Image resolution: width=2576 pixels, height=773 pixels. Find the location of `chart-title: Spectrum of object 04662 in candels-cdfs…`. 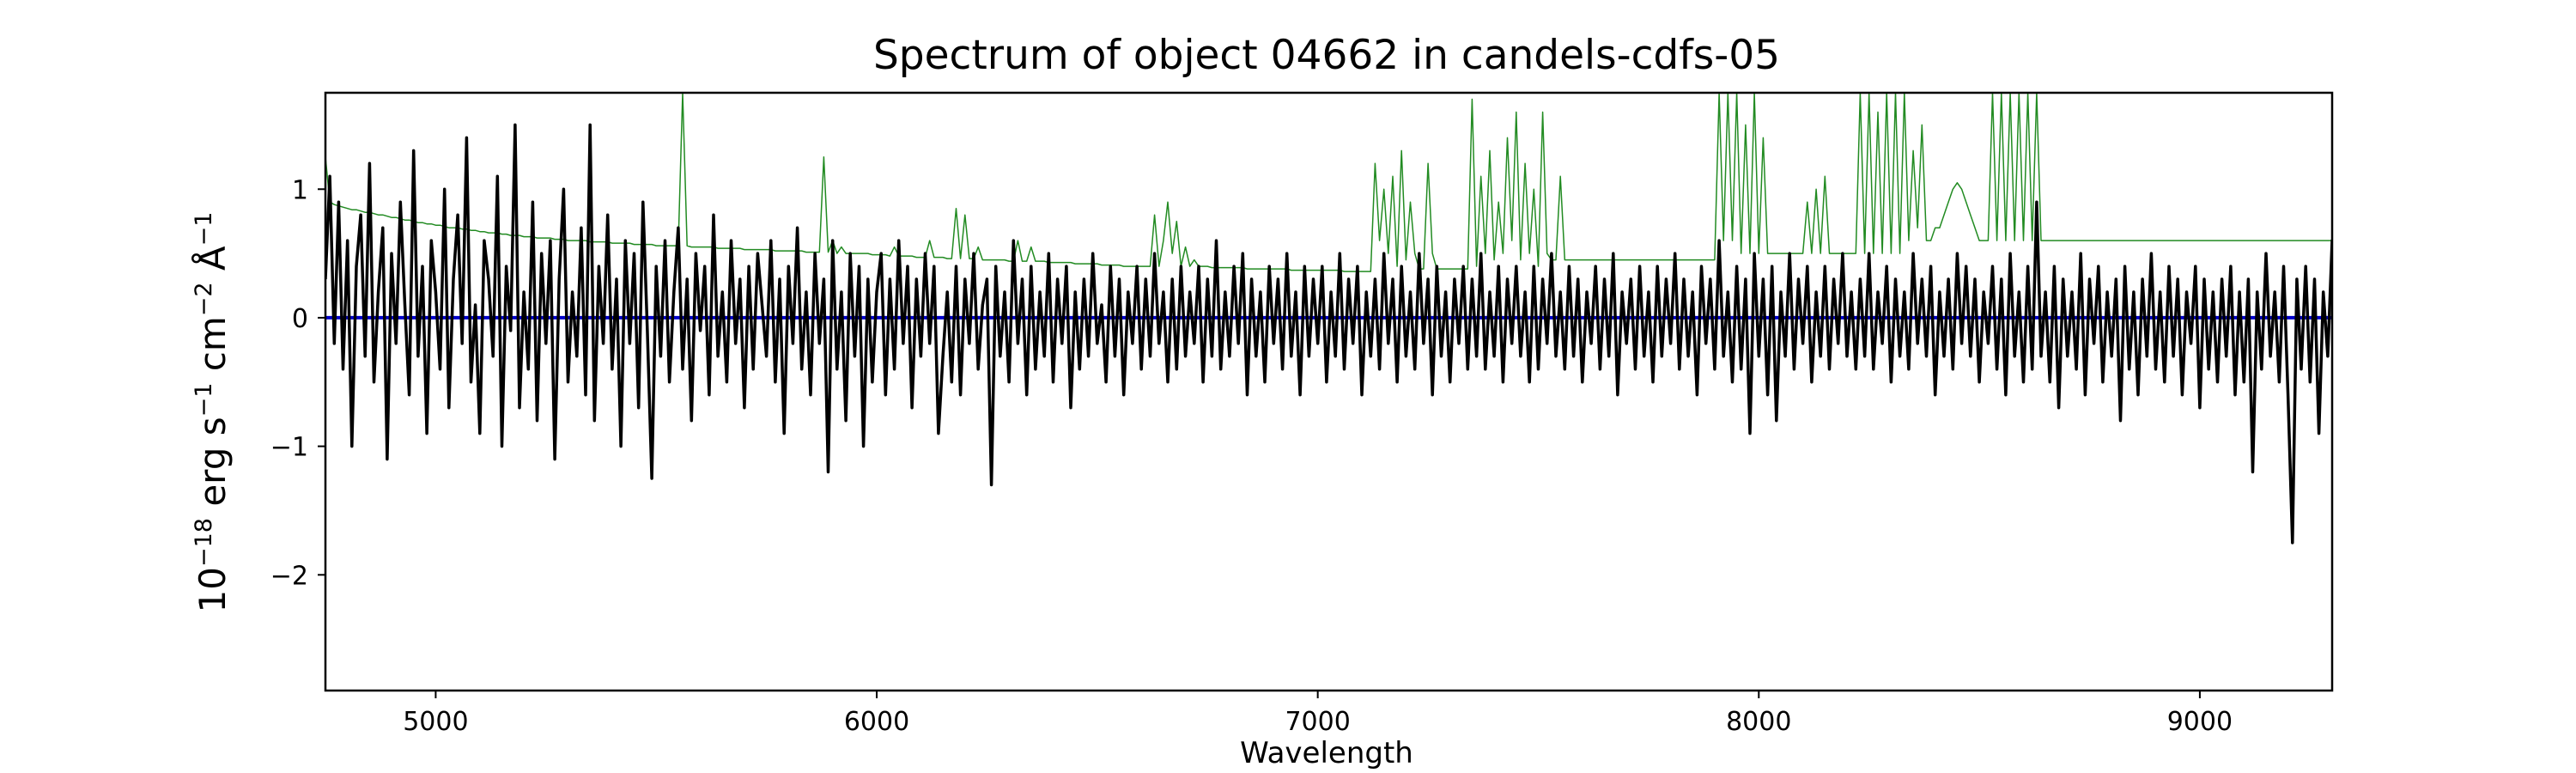

chart-title: Spectrum of object 04662 in candels-cdfs… is located at coordinates (1327, 55).